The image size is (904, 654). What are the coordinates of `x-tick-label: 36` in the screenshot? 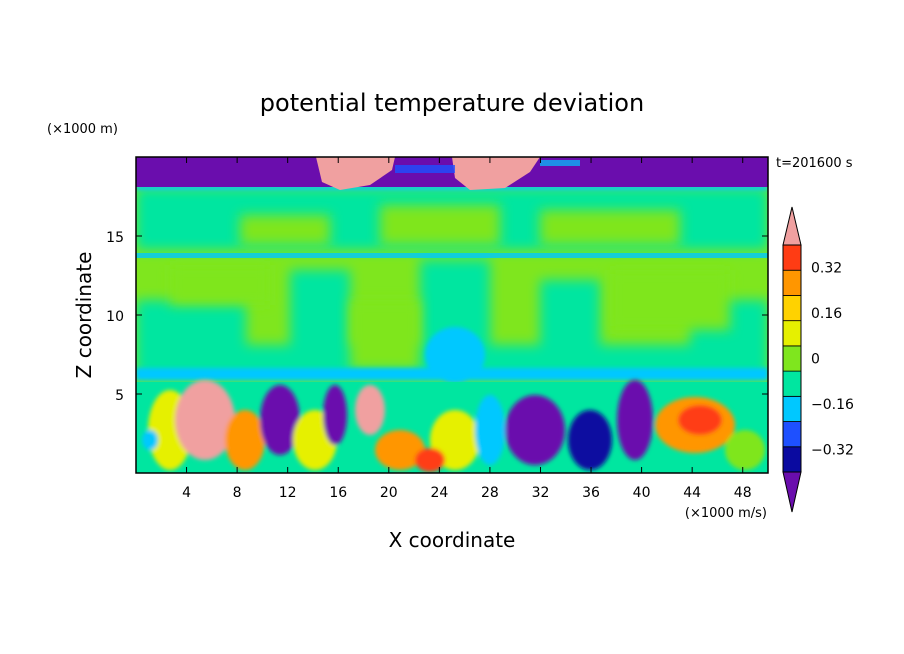 It's located at (591, 493).